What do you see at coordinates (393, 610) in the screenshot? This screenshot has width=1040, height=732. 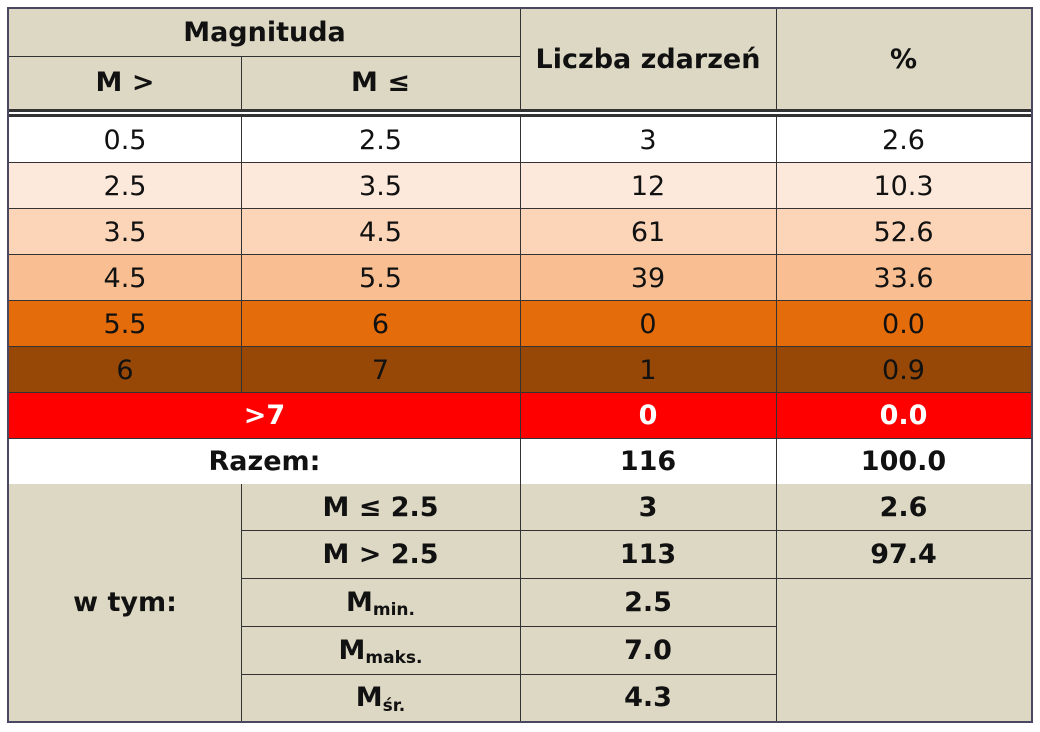 I see `mmin-subscript: min.` at bounding box center [393, 610].